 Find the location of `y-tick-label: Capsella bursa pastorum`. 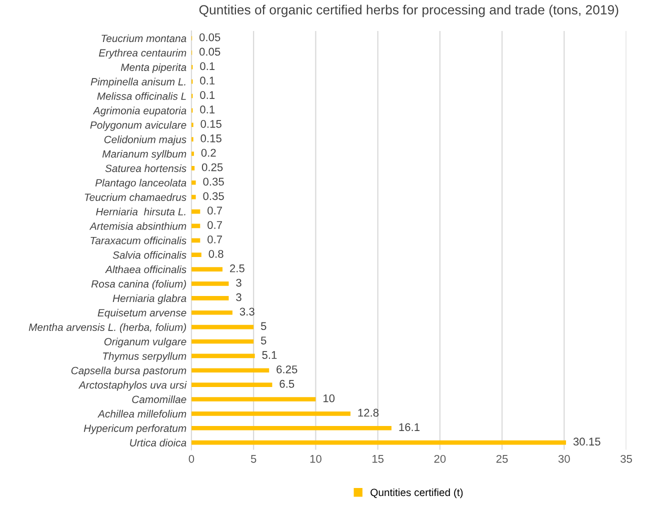

y-tick-label: Capsella bursa pastorum is located at coordinates (128, 371).